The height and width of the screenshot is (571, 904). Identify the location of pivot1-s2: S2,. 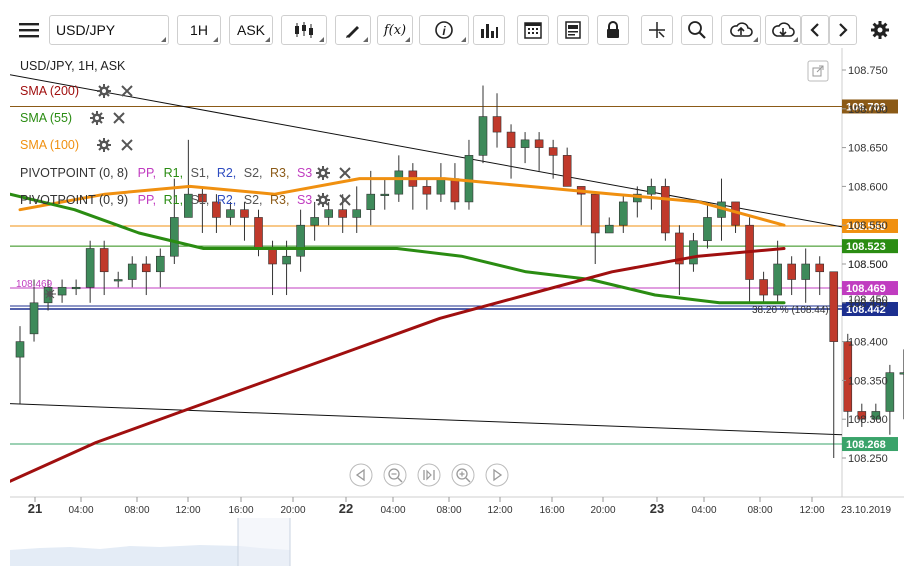
(253, 173).